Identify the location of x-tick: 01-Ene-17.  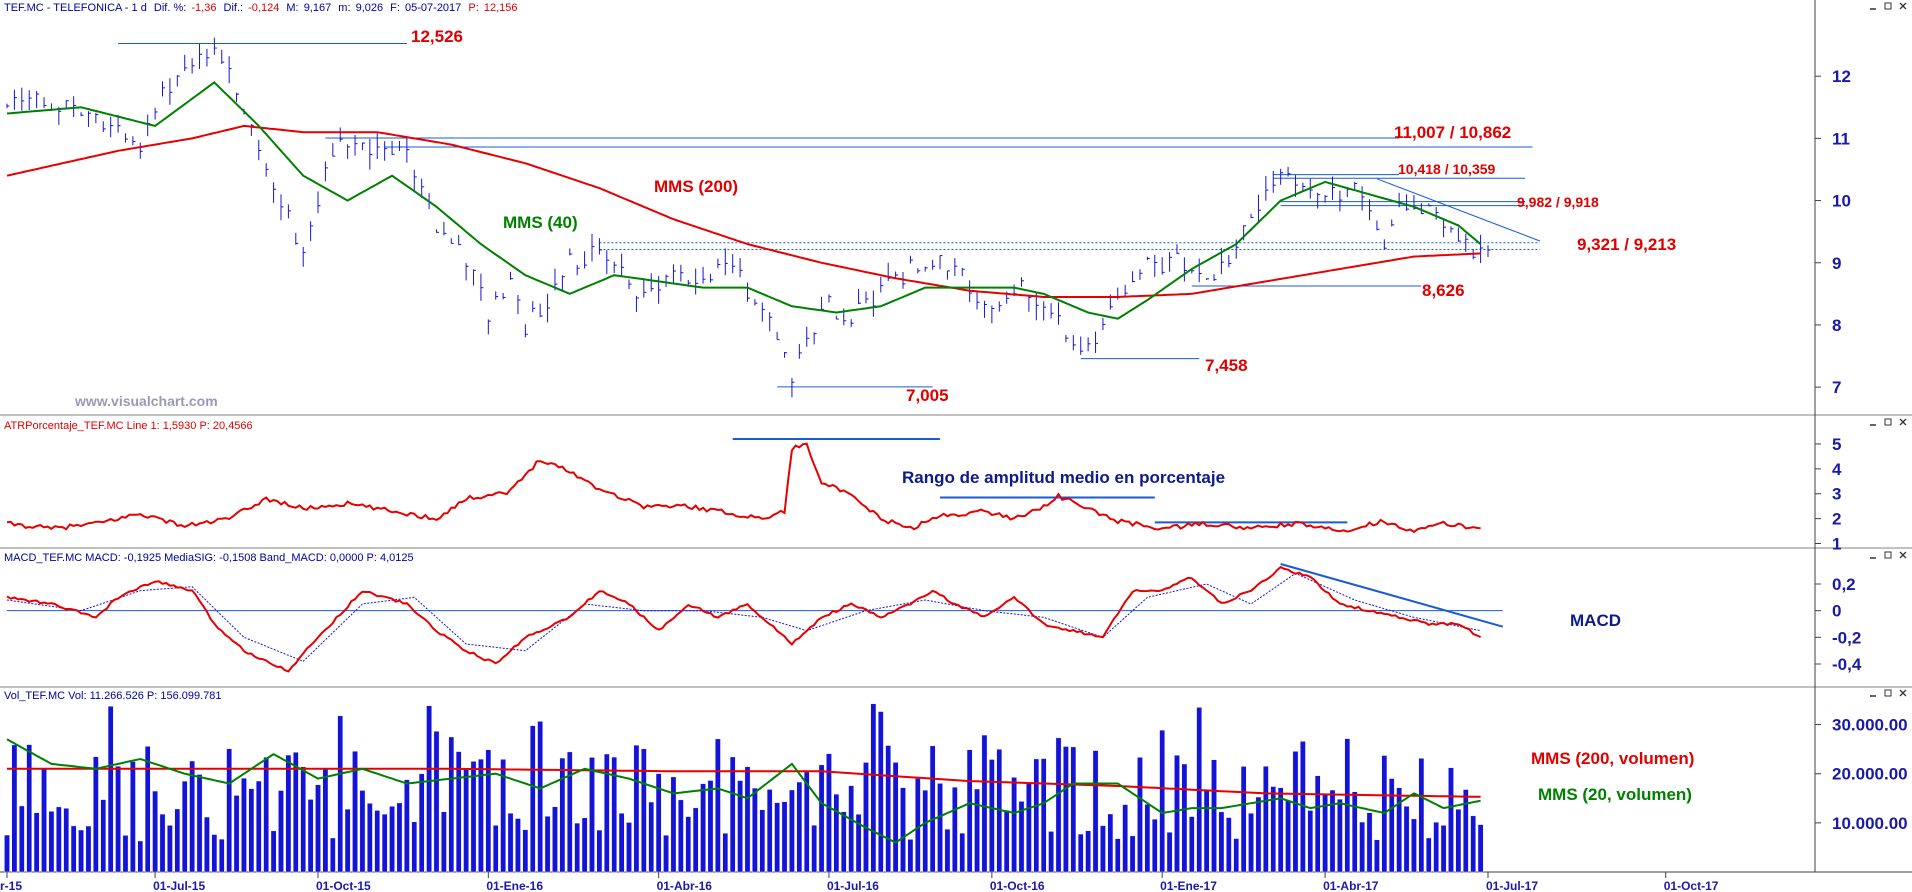
(1188, 882).